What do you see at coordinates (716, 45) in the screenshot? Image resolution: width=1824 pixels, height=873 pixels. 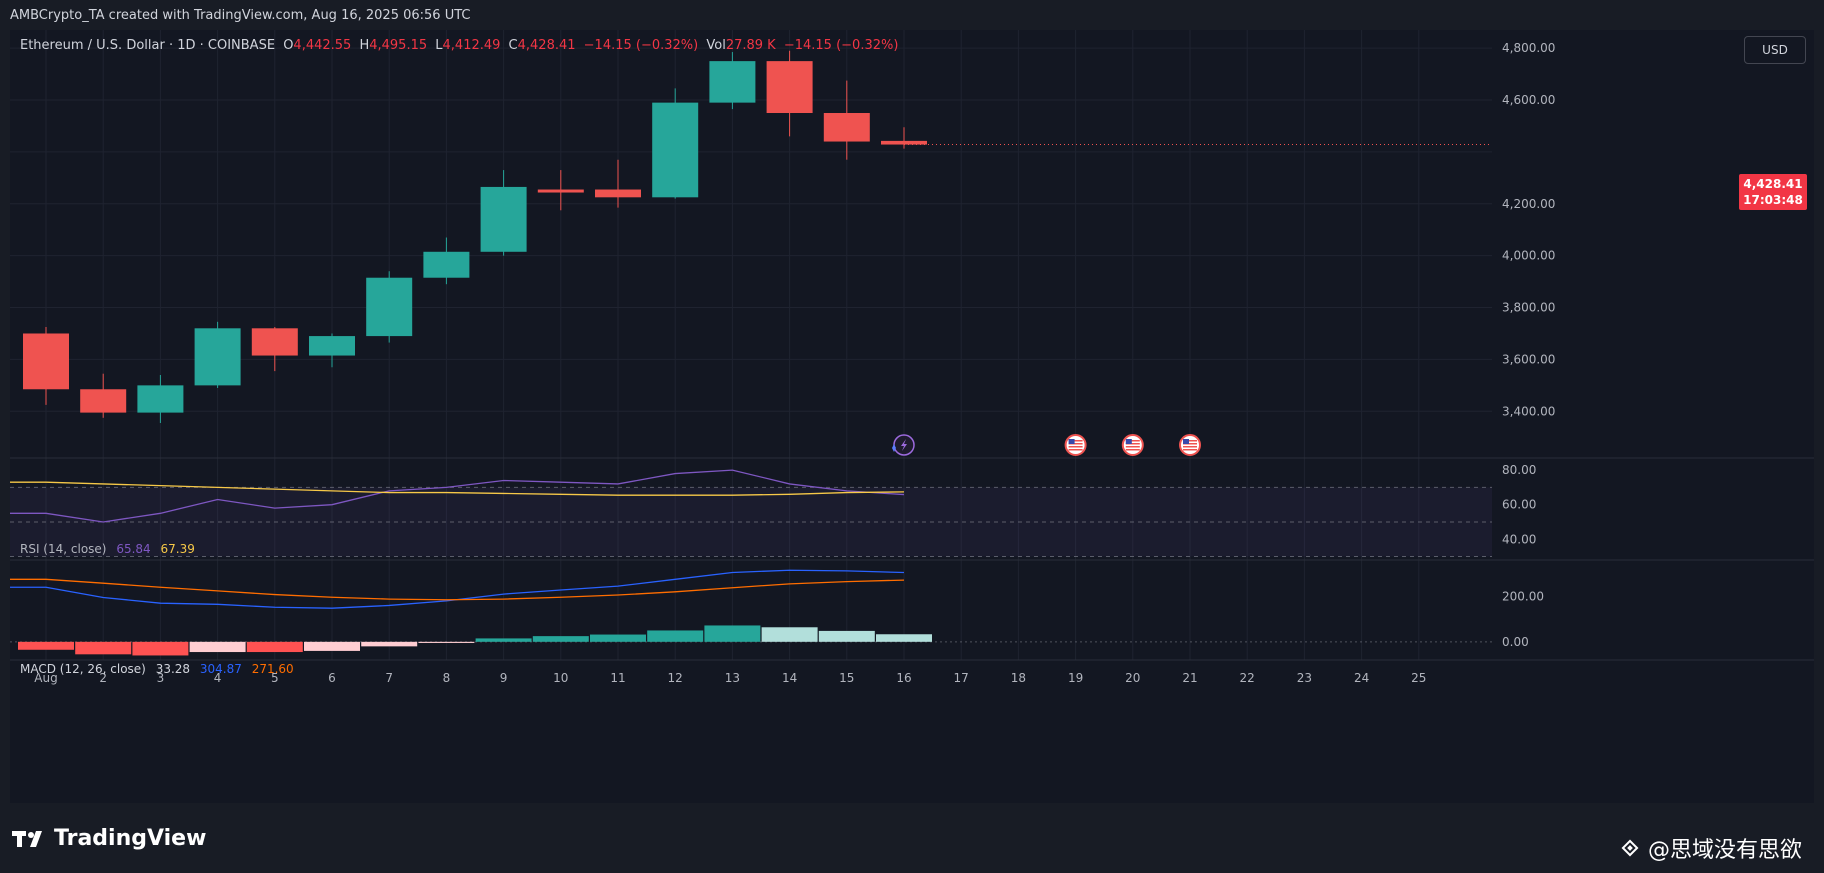 I see `vol-label: Vol` at bounding box center [716, 45].